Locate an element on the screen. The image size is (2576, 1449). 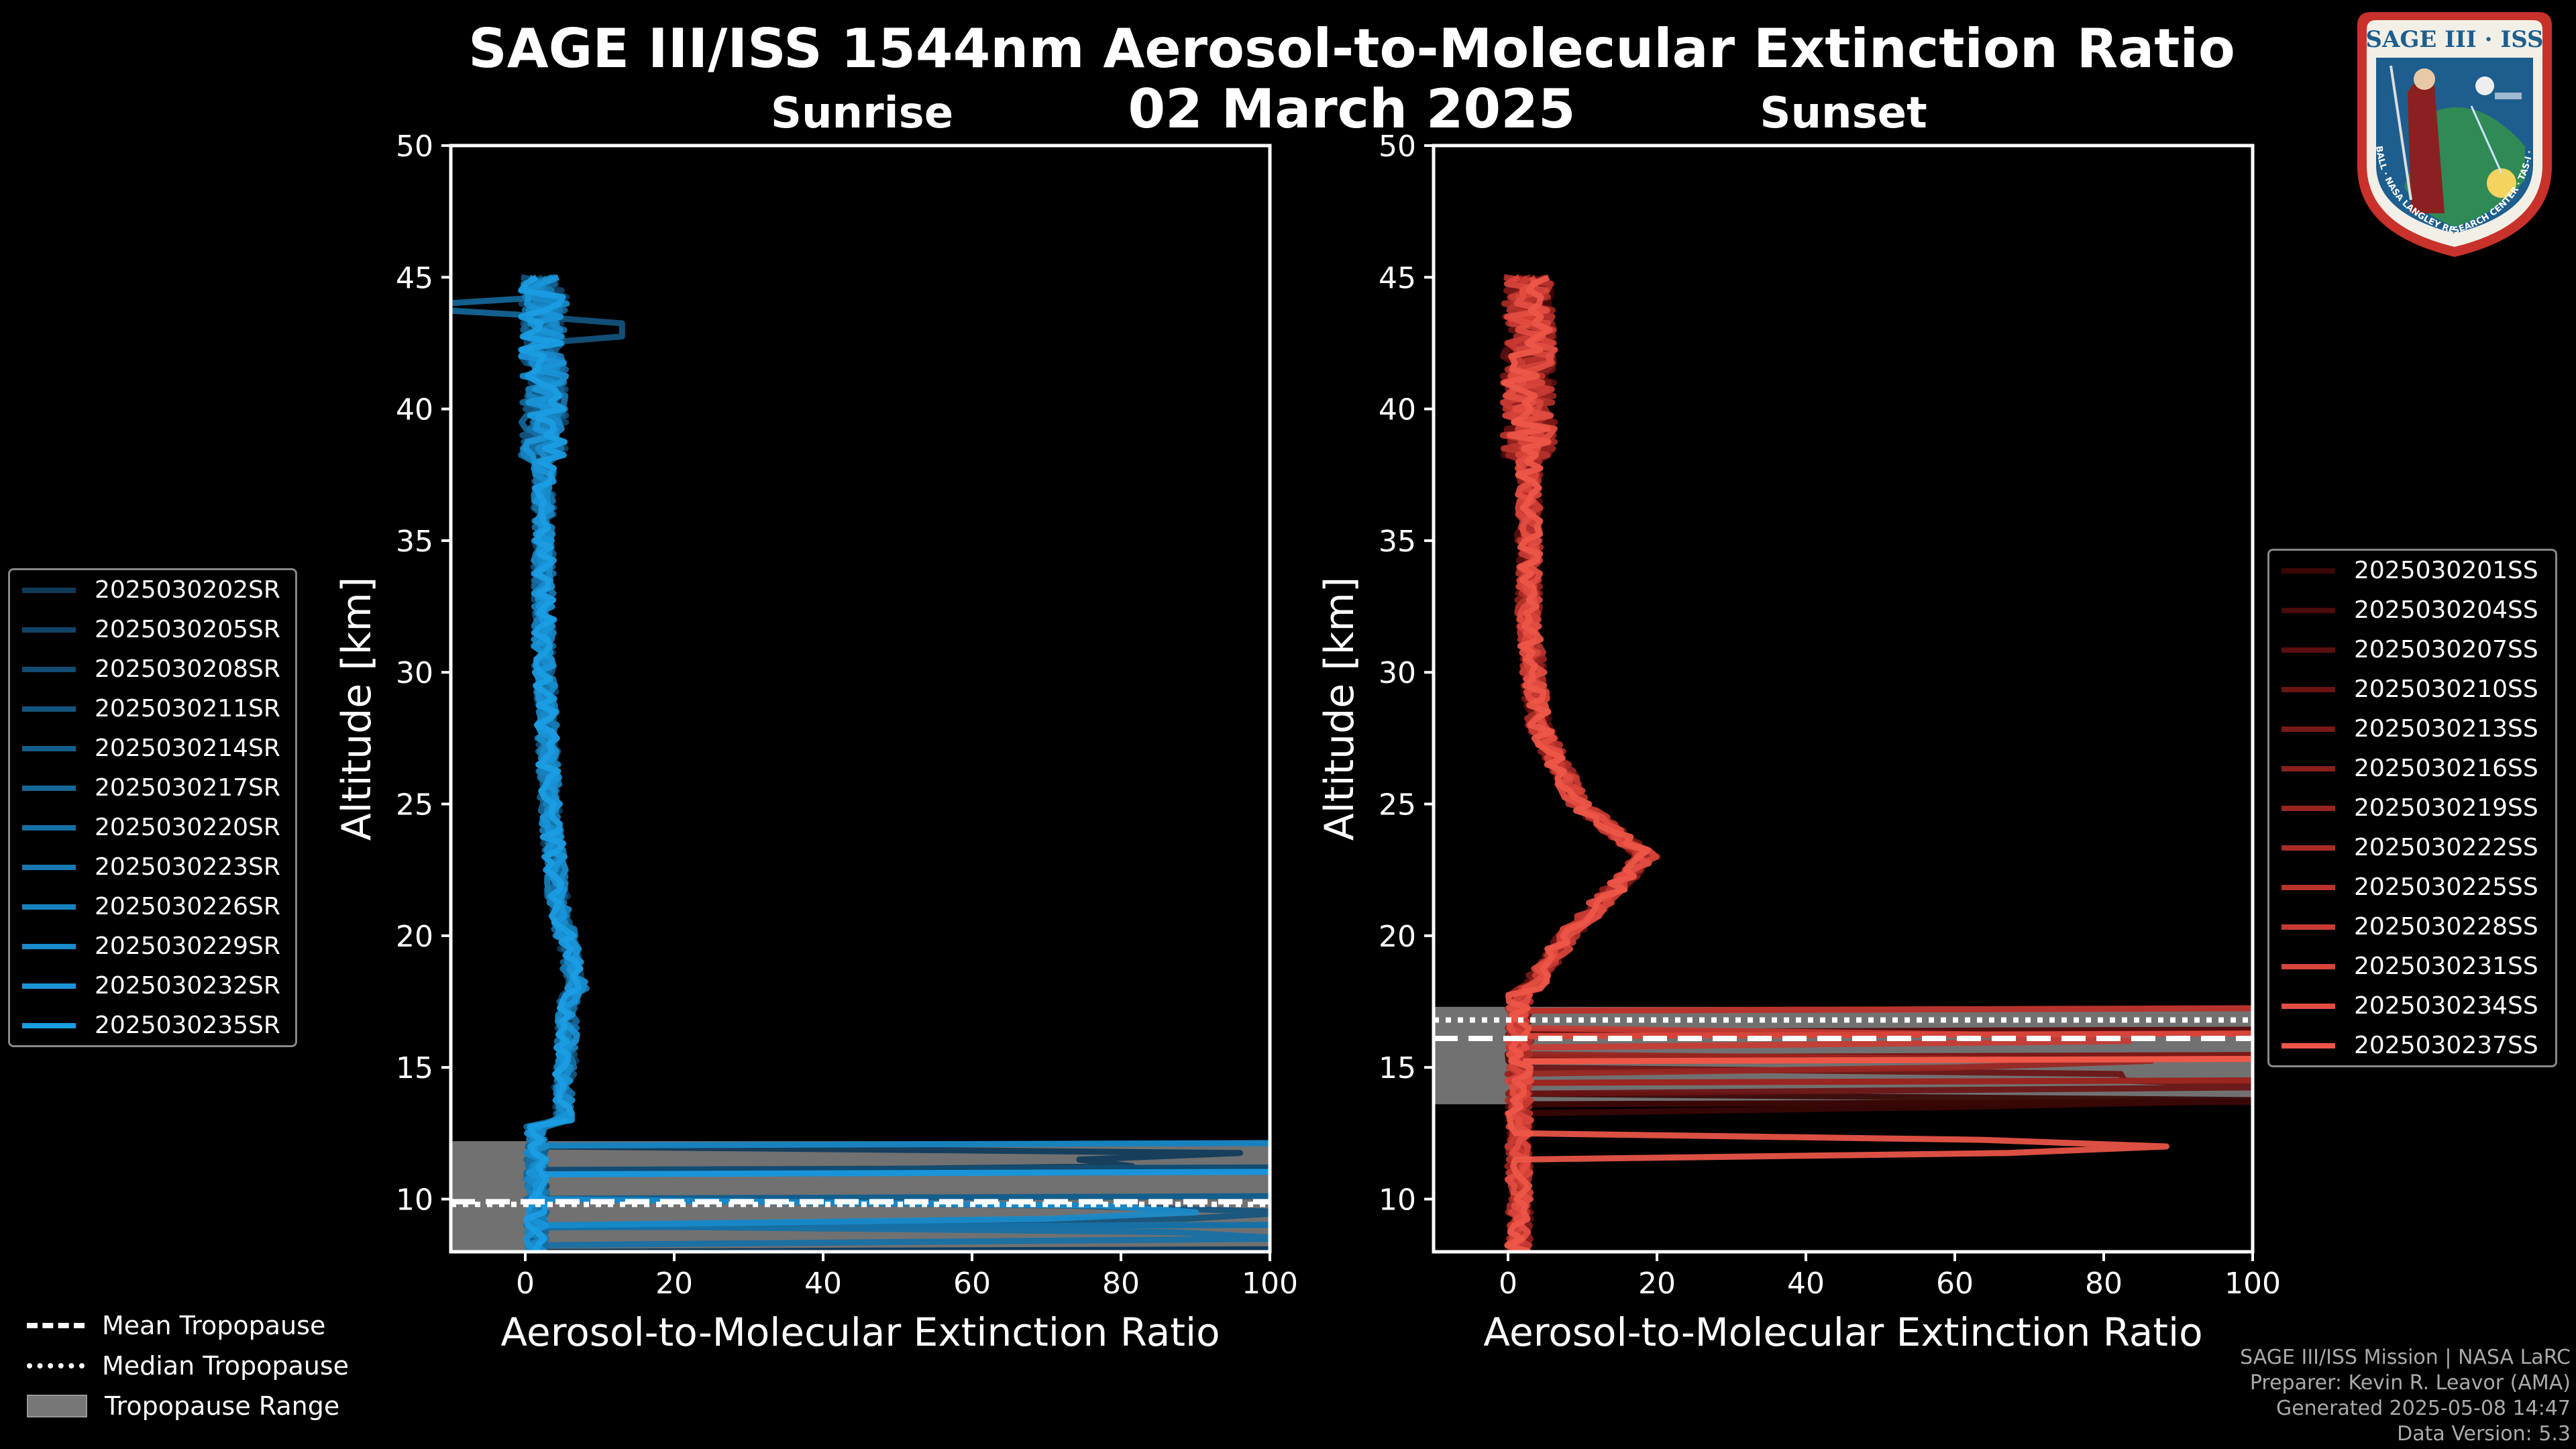
dotted-line-icon is located at coordinates (56, 1365).